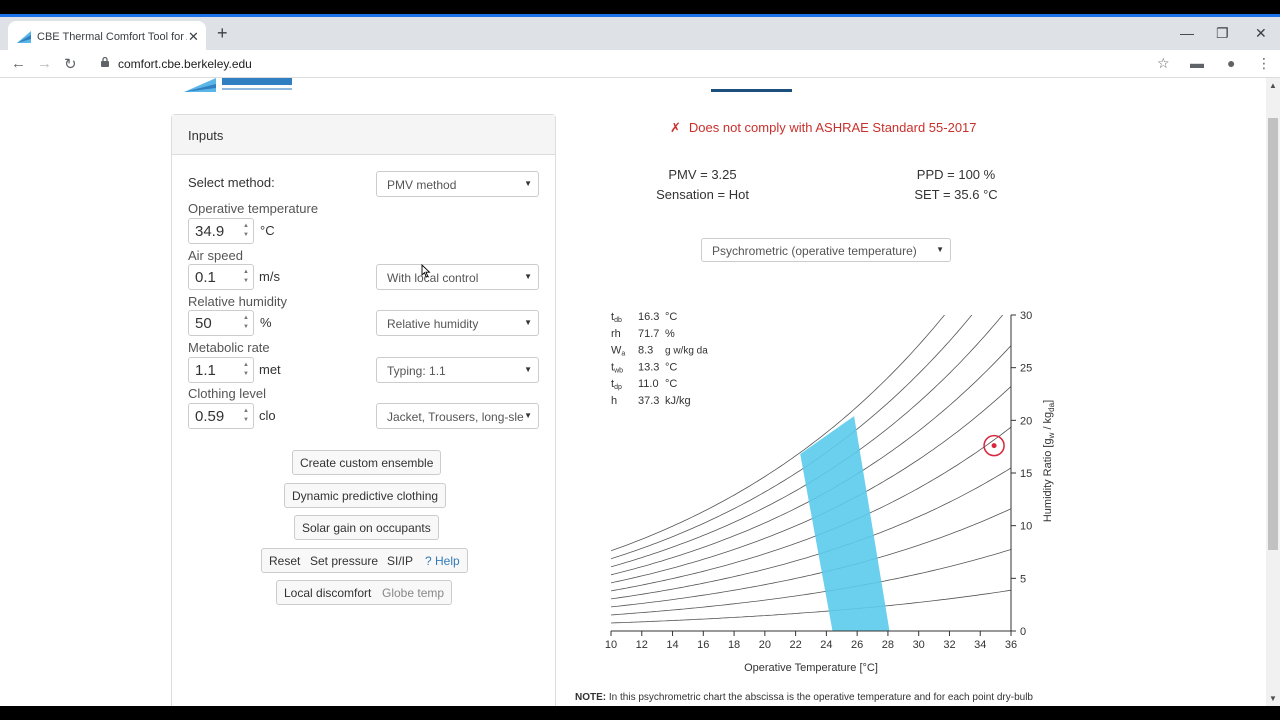 The height and width of the screenshot is (720, 1280). I want to click on window-top-edge, so click(640, 7).